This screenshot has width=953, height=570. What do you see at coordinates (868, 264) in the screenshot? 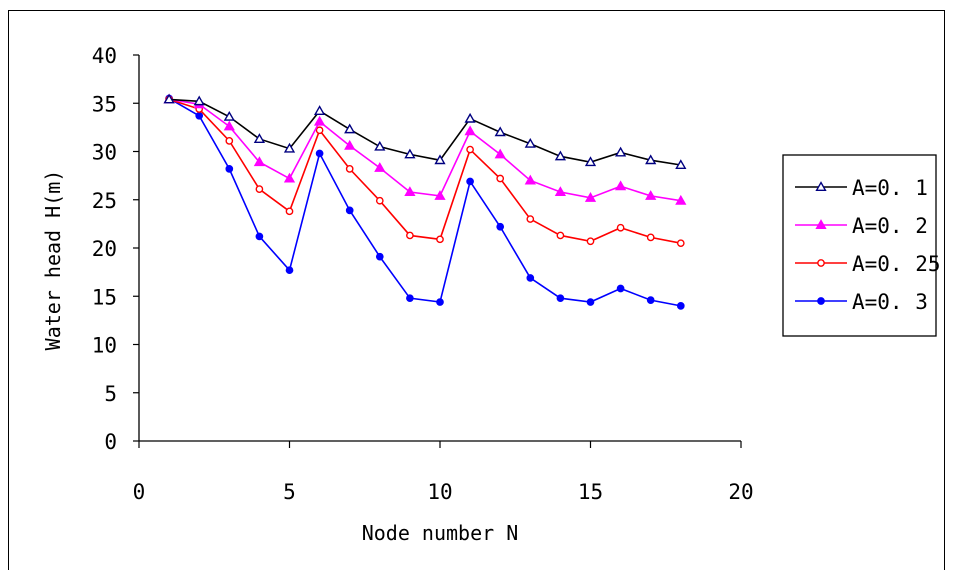
I see `legend-item: A=0. 25` at bounding box center [868, 264].